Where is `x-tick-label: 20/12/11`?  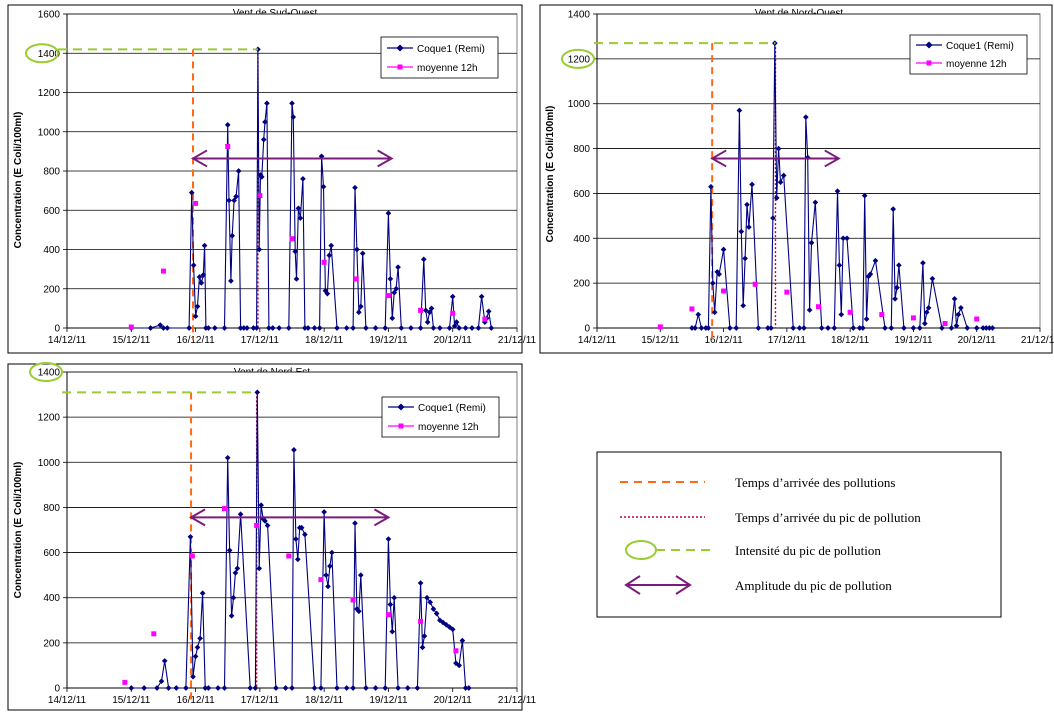
x-tick-label: 20/12/11 is located at coordinates (453, 340).